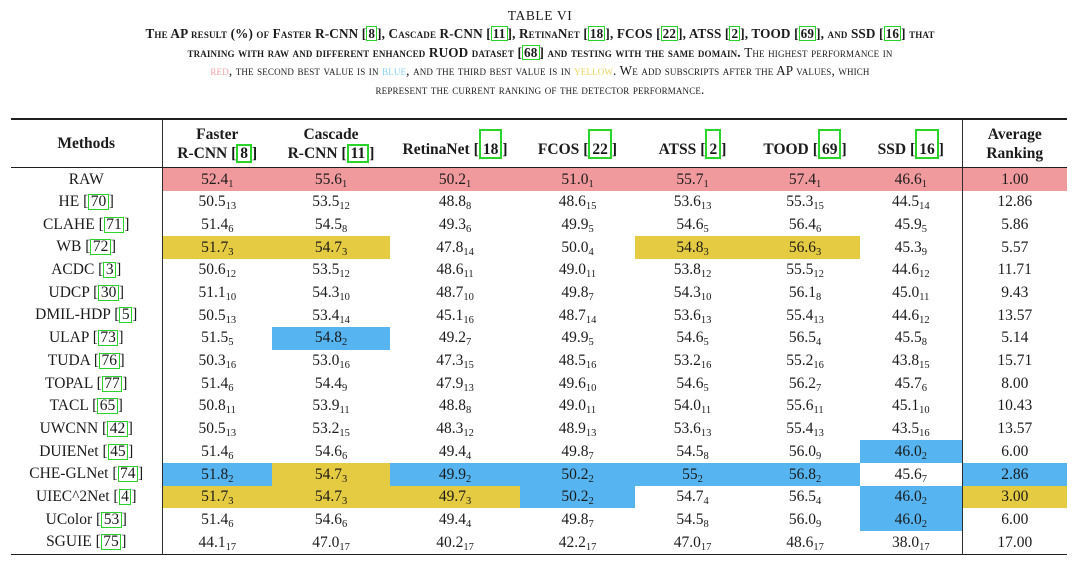 Image resolution: width=1080 pixels, height=565 pixels. I want to click on method-cell: TUDA [76], so click(87, 361).